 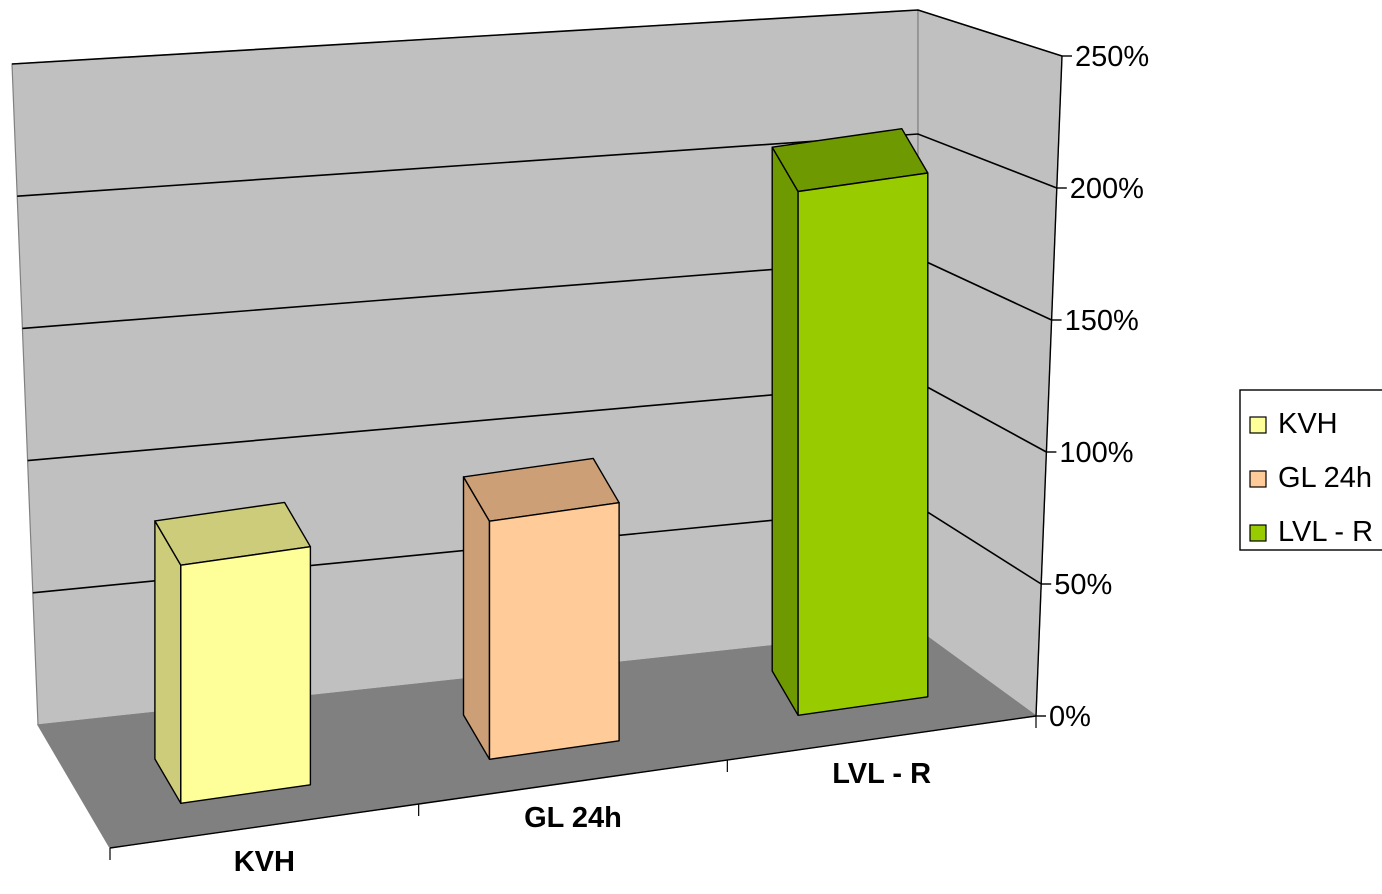 What do you see at coordinates (1096, 453) in the screenshot?
I see `value-axis-tick-label: 100%` at bounding box center [1096, 453].